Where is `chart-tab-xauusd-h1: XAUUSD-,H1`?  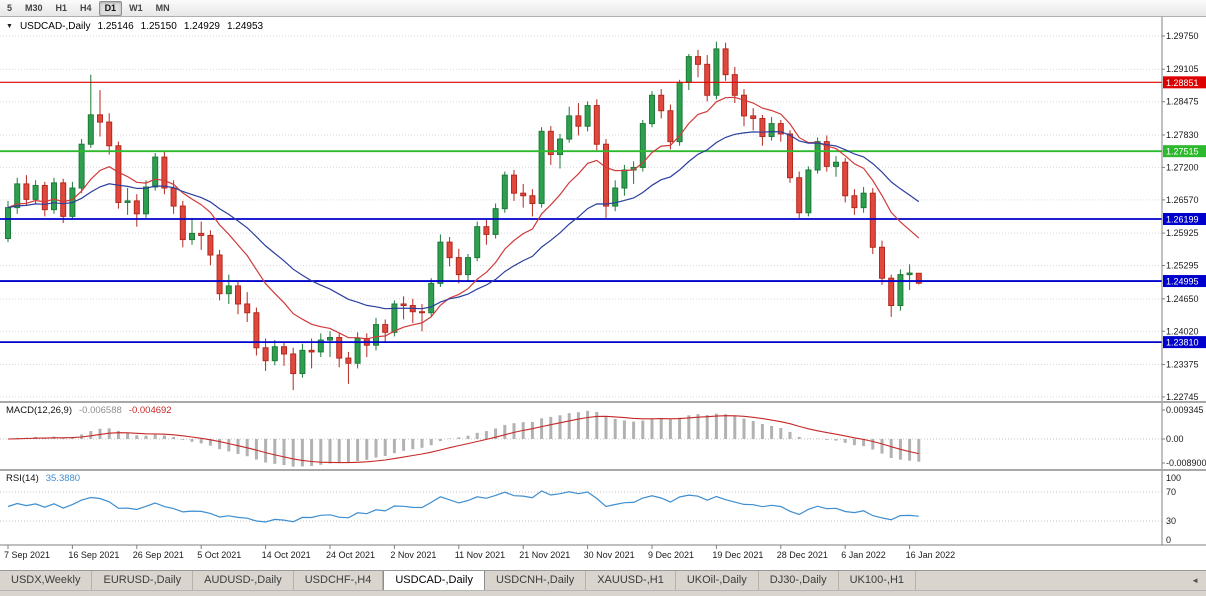
chart-tab-xauusd-h1: XAUUSD-,H1 is located at coordinates (631, 580).